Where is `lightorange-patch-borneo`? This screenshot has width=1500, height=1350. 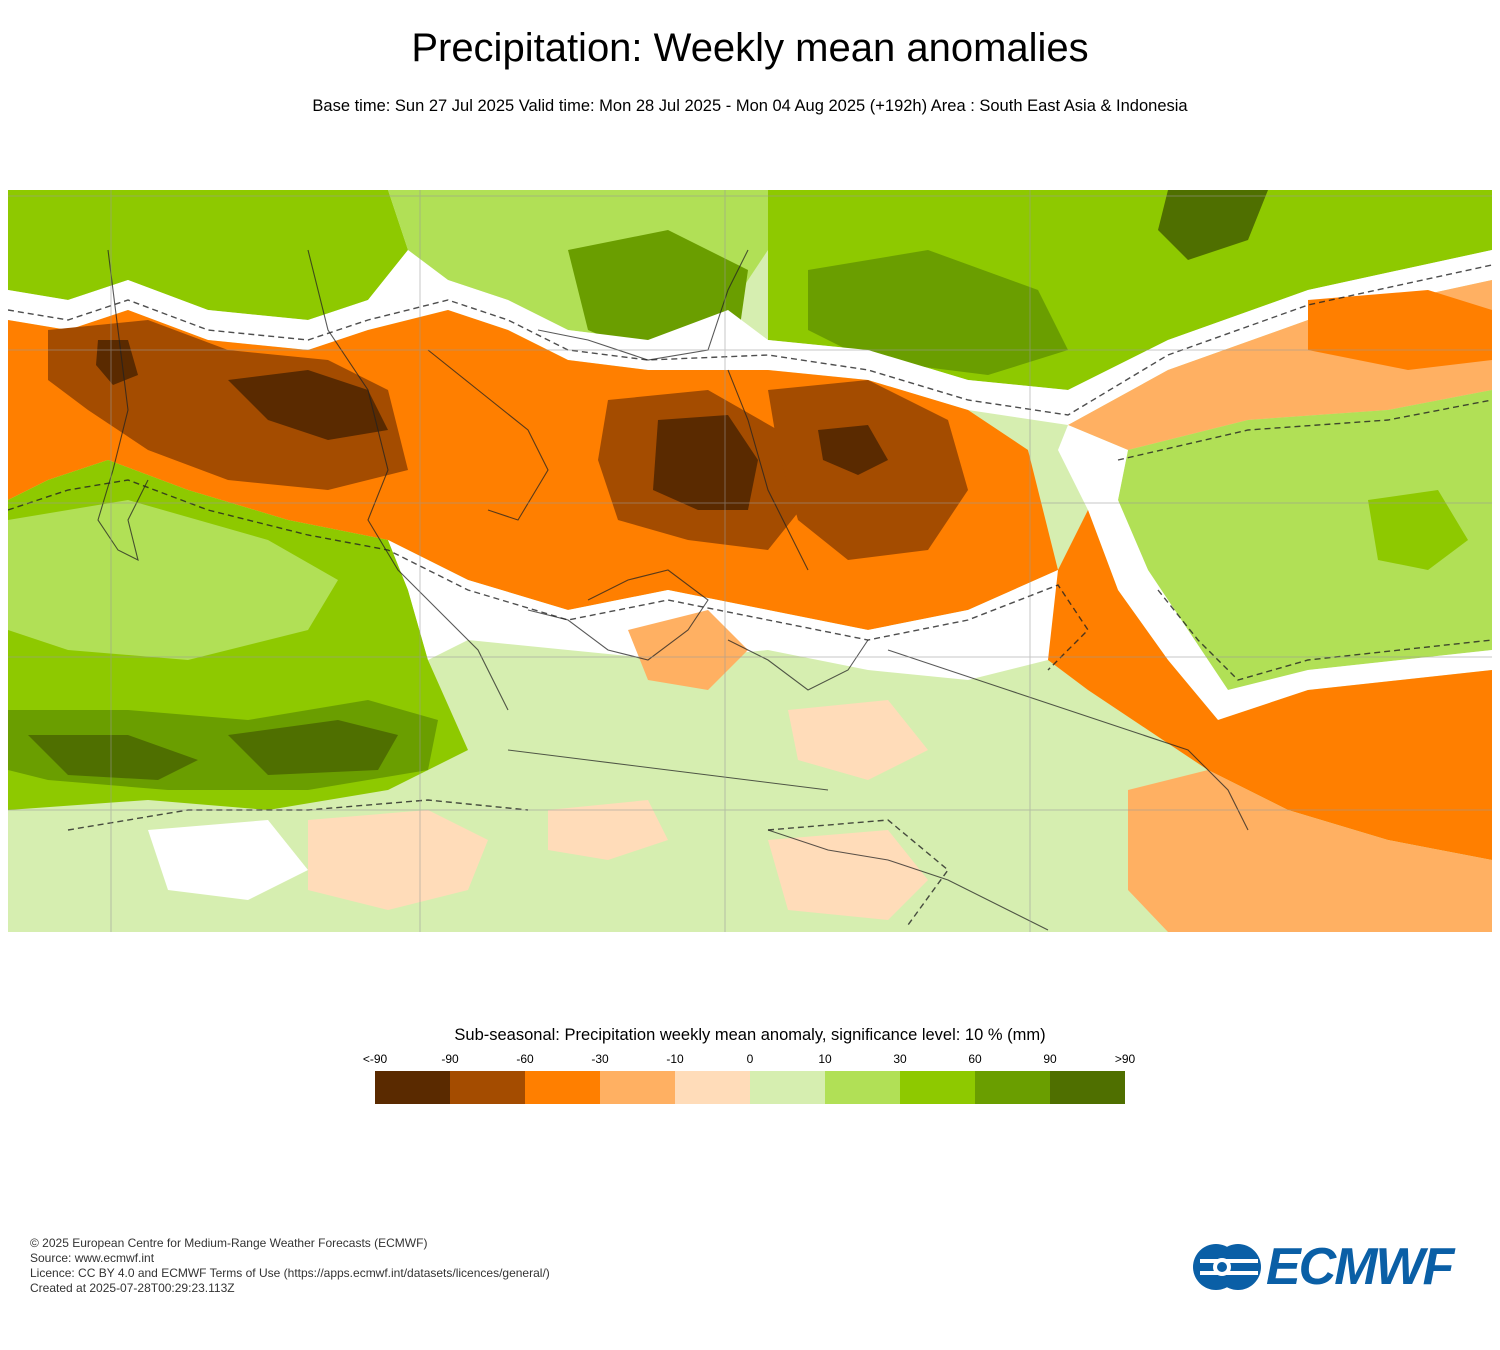
lightorange-patch-borneo is located at coordinates (688, 650).